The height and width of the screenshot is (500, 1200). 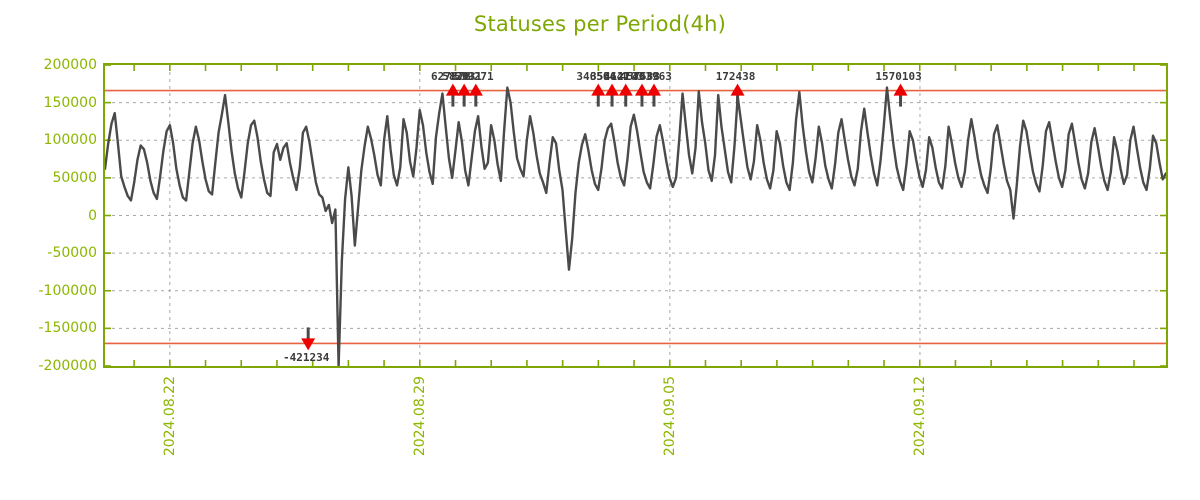 I want to click on y-tick-label: 0, so click(x=92, y=215).